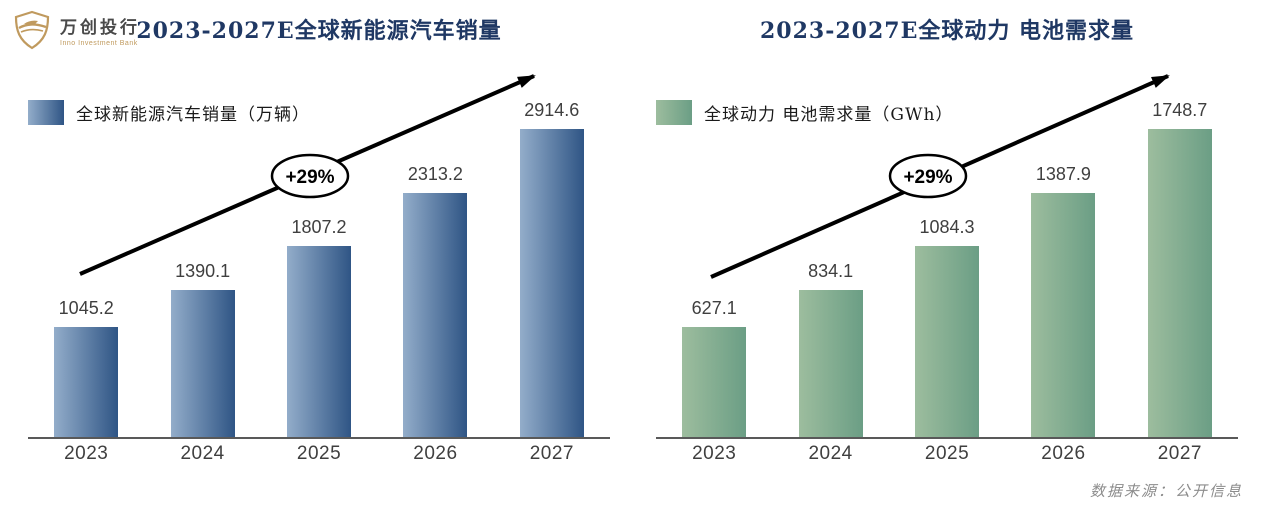 This screenshot has height=515, width=1267. Describe the element at coordinates (829, 115) in the screenshot. I see `battery-legend-label: 全球动力 电池需求量（GWh）` at that location.